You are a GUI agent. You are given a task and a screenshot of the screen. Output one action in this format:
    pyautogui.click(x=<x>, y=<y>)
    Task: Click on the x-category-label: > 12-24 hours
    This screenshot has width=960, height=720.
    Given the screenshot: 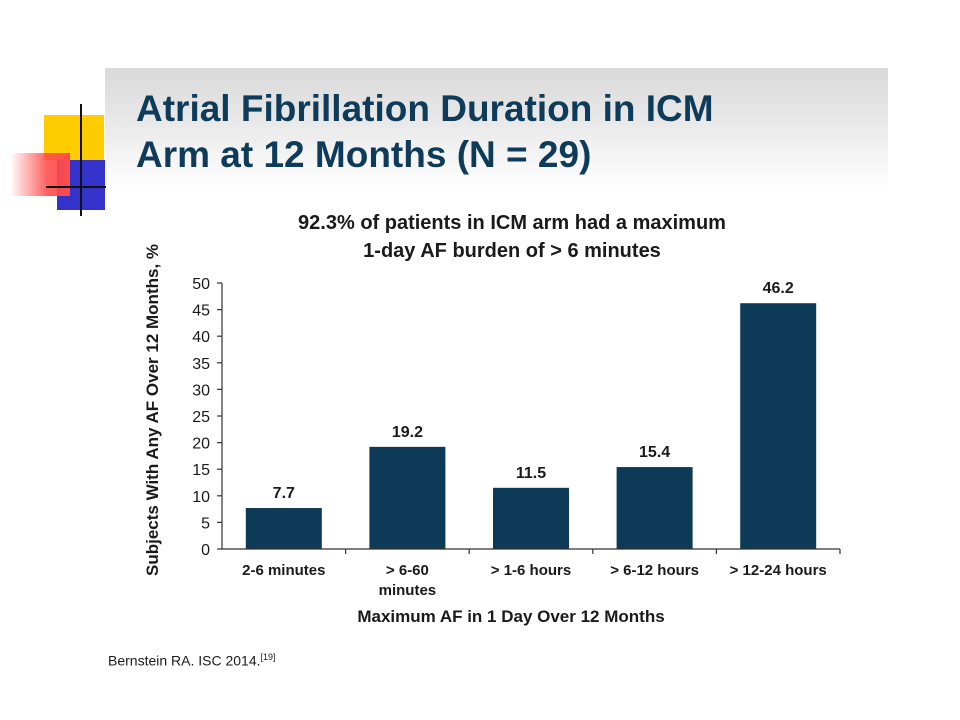 What is the action you would take?
    pyautogui.click(x=778, y=570)
    